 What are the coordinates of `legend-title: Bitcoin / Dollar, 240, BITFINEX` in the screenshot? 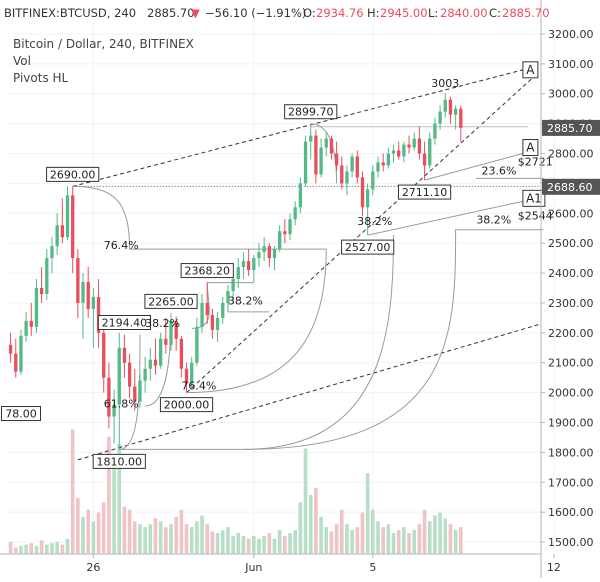 It's located at (103, 44).